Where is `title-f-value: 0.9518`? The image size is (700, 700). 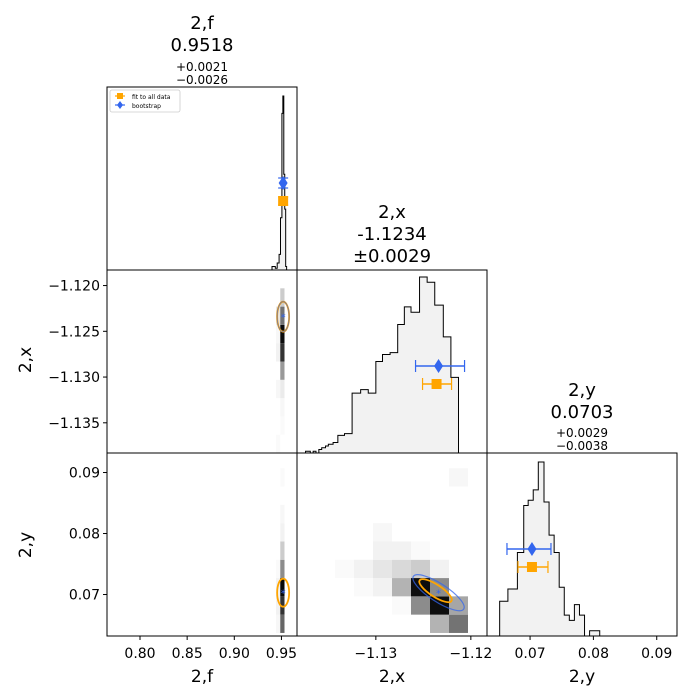 title-f-value: 0.9518 is located at coordinates (202, 45).